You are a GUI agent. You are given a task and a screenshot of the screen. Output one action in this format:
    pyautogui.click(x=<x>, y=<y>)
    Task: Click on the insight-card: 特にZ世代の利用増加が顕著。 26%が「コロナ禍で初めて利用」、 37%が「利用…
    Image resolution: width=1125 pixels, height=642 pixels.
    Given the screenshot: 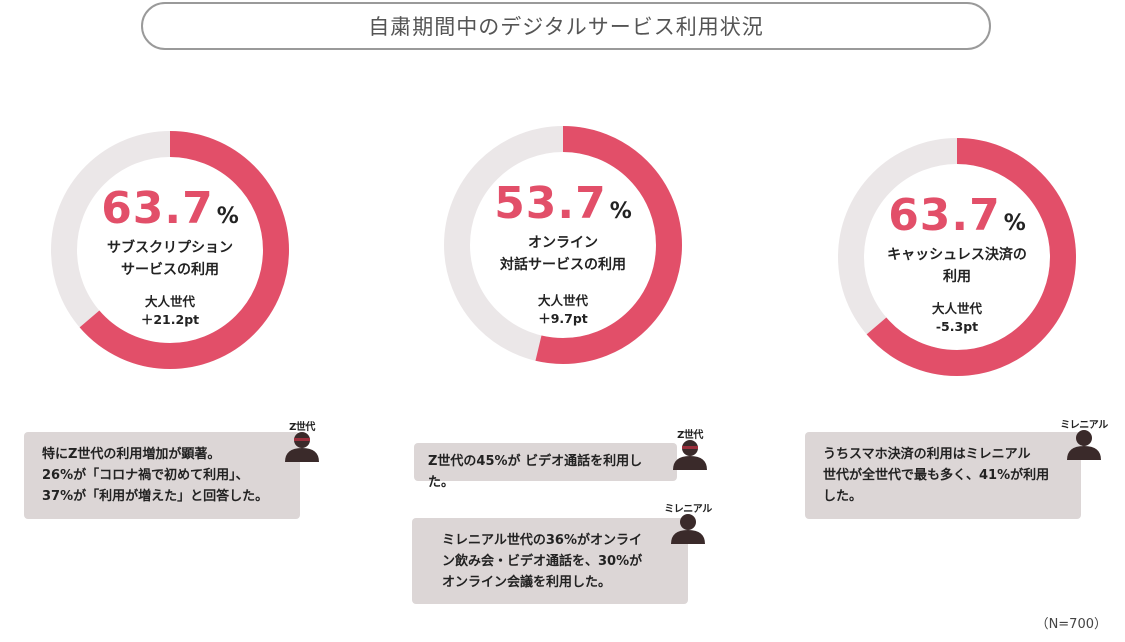 What is the action you would take?
    pyautogui.click(x=162, y=475)
    